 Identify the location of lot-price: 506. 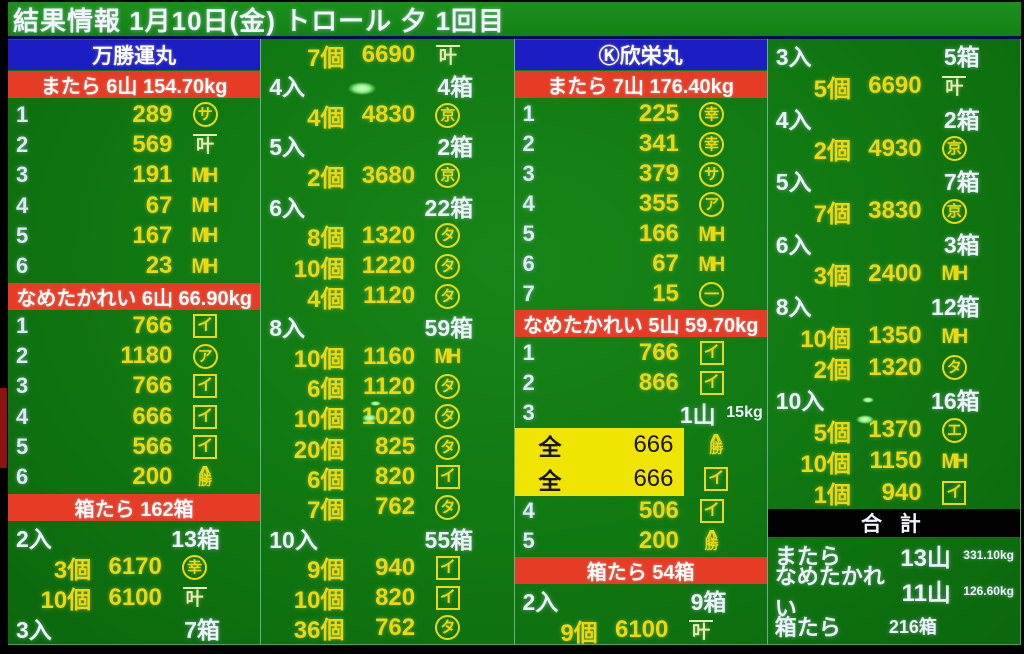
(658, 510).